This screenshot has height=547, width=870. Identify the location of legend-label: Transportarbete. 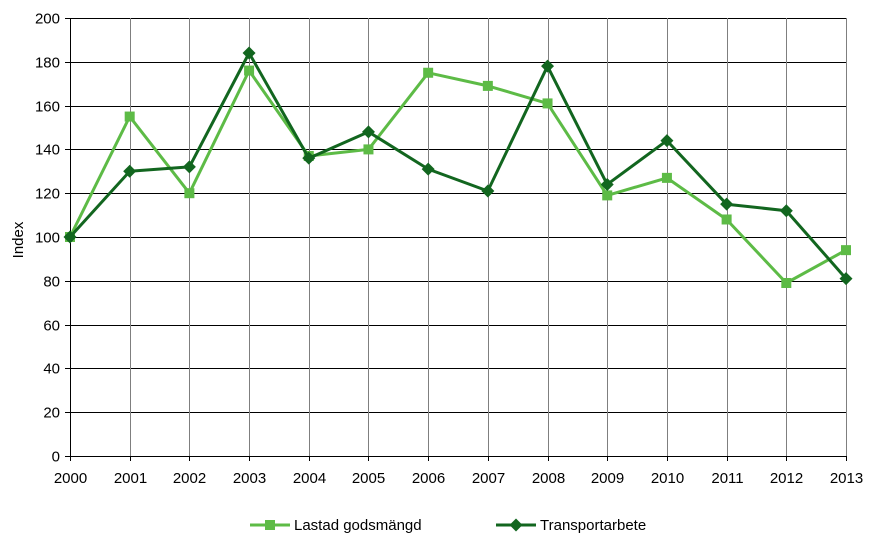
(593, 525).